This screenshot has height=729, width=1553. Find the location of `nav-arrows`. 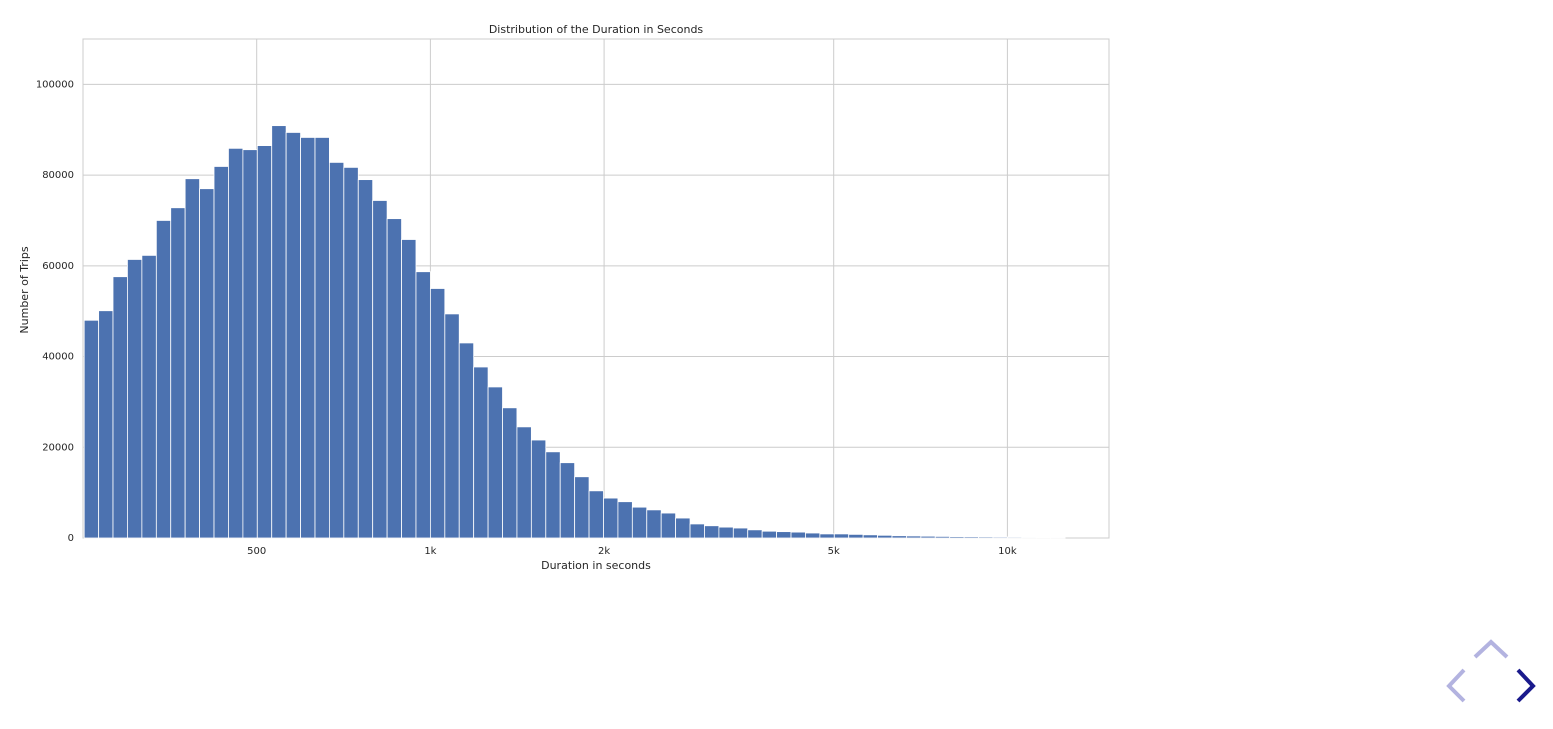

nav-arrows is located at coordinates (1491, 671).